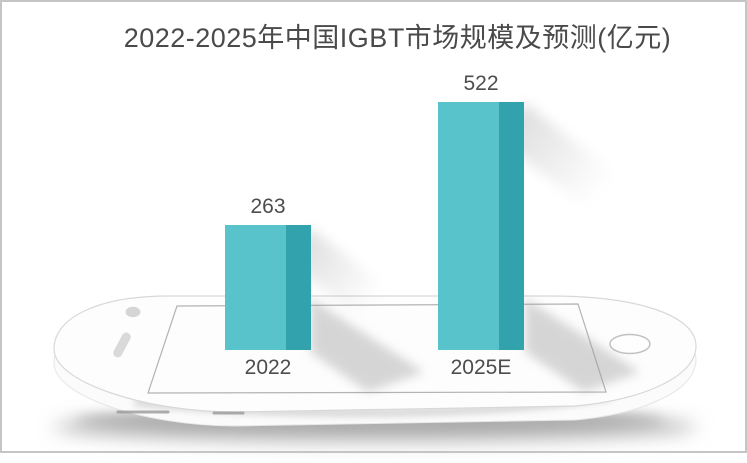  I want to click on bar-shadow-2022, so click(367, 345).